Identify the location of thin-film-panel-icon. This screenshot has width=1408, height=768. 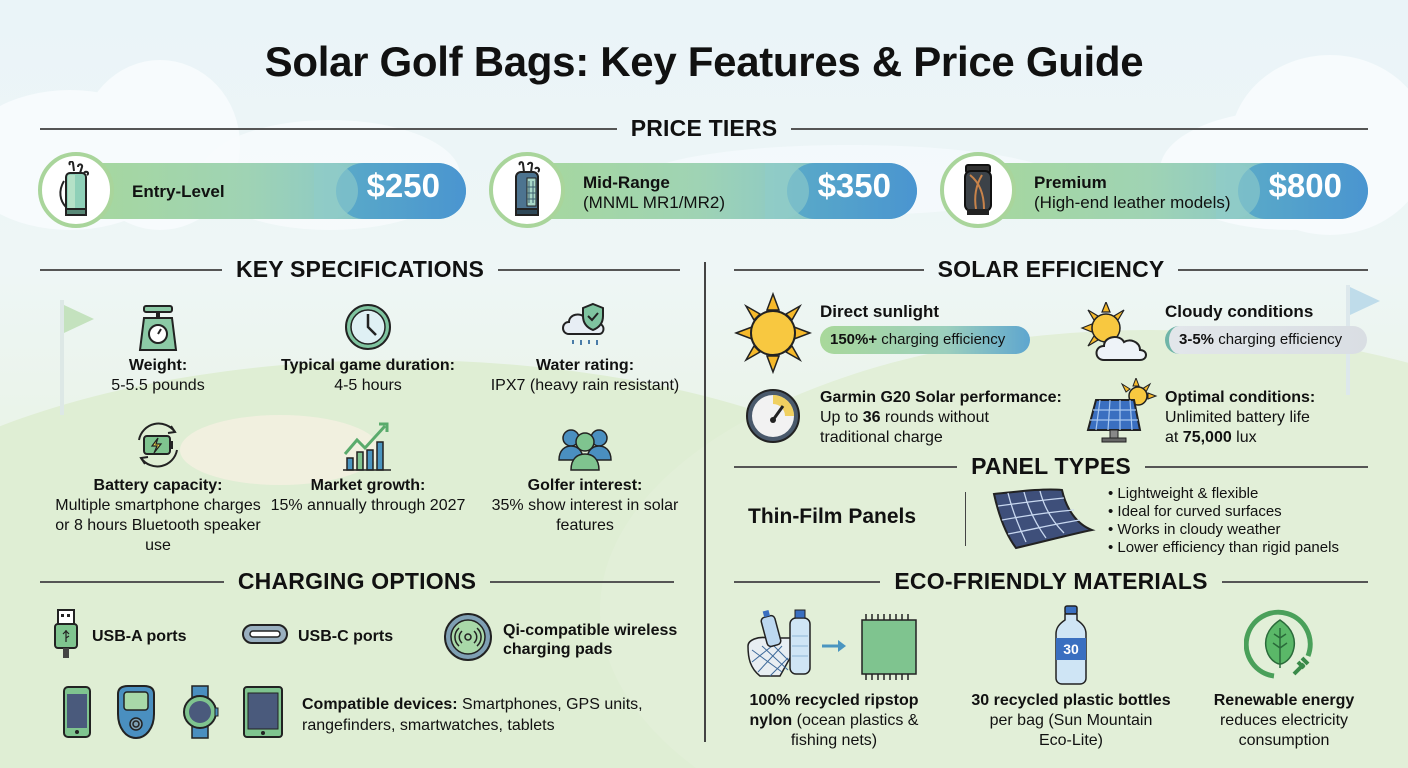
(1043, 521).